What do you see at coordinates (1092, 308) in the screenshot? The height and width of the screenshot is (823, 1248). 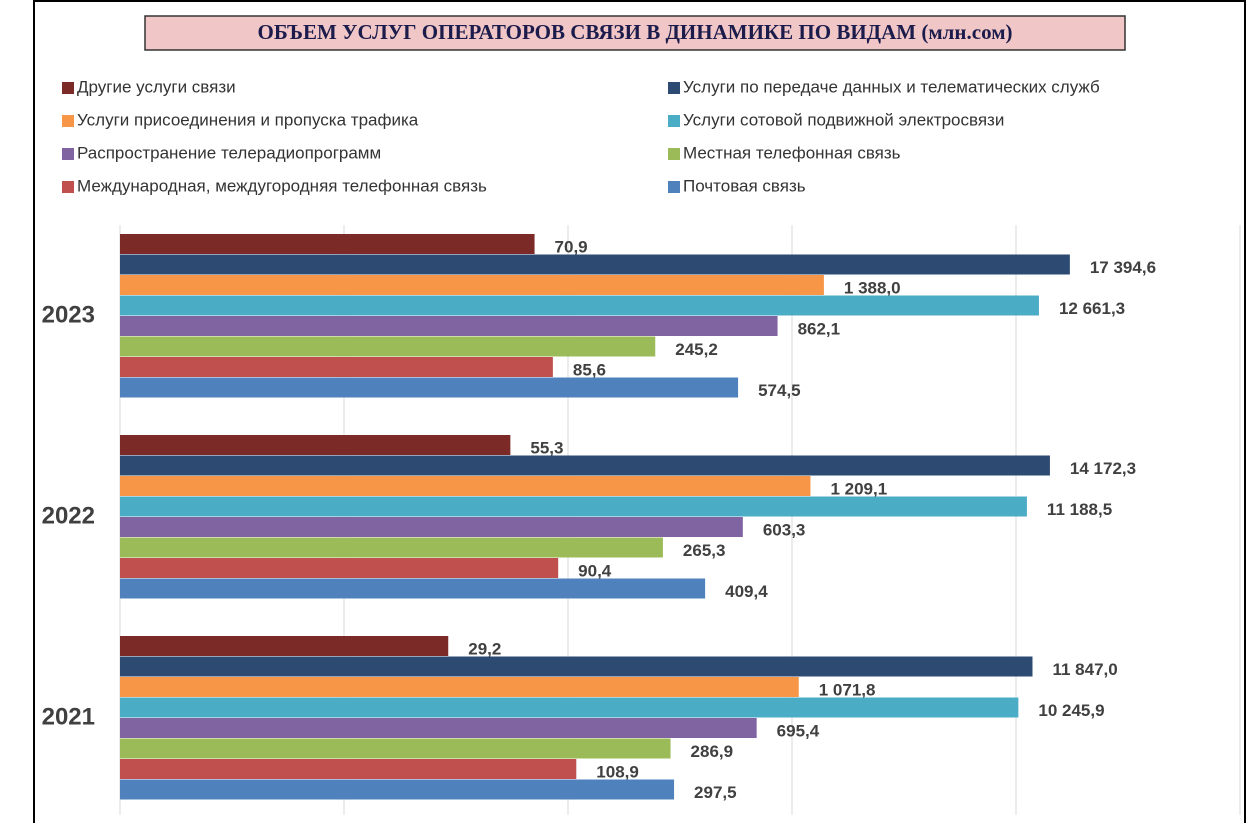 I see `value-label: 12 661,3` at bounding box center [1092, 308].